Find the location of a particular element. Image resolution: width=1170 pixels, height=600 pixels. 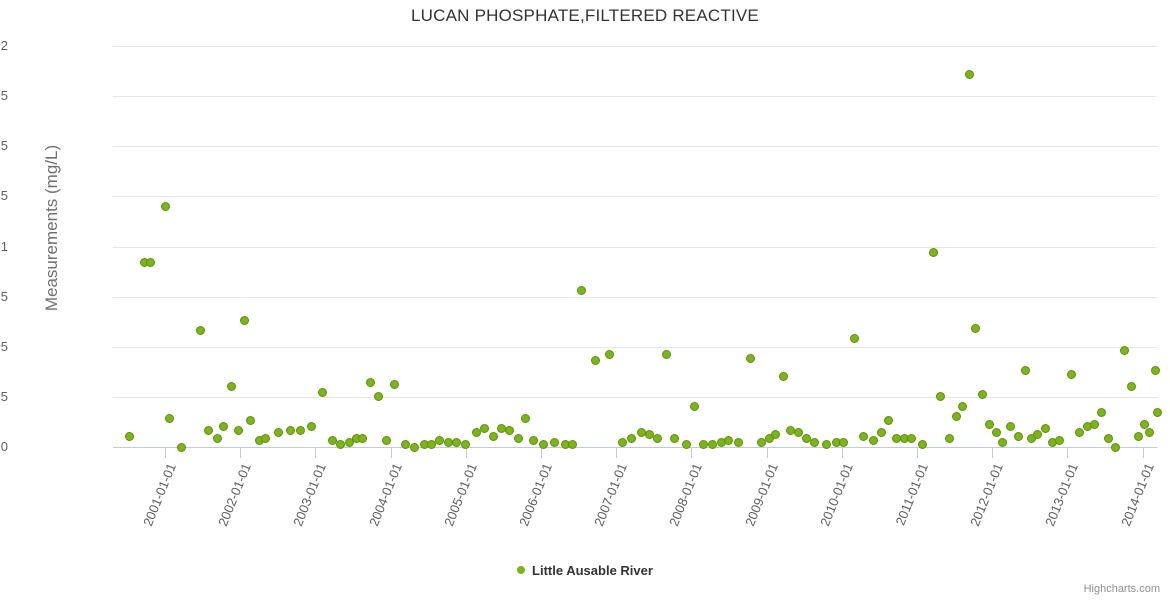

chart-legend: Little Ausable River is located at coordinates (585, 570).